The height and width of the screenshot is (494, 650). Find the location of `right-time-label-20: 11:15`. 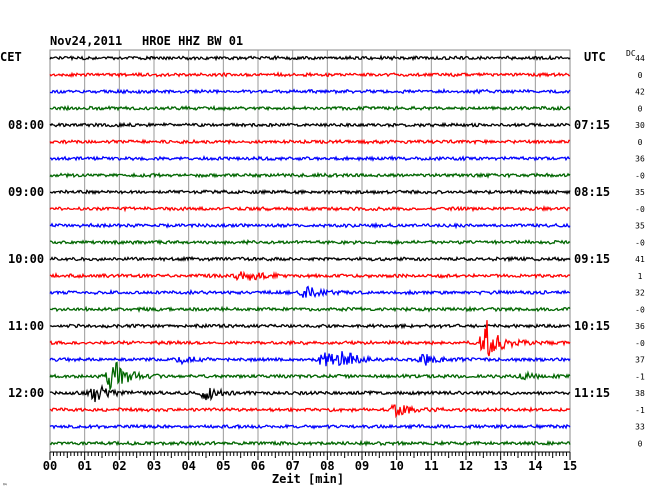

right-time-label-20: 11:15 is located at coordinates (592, 393).